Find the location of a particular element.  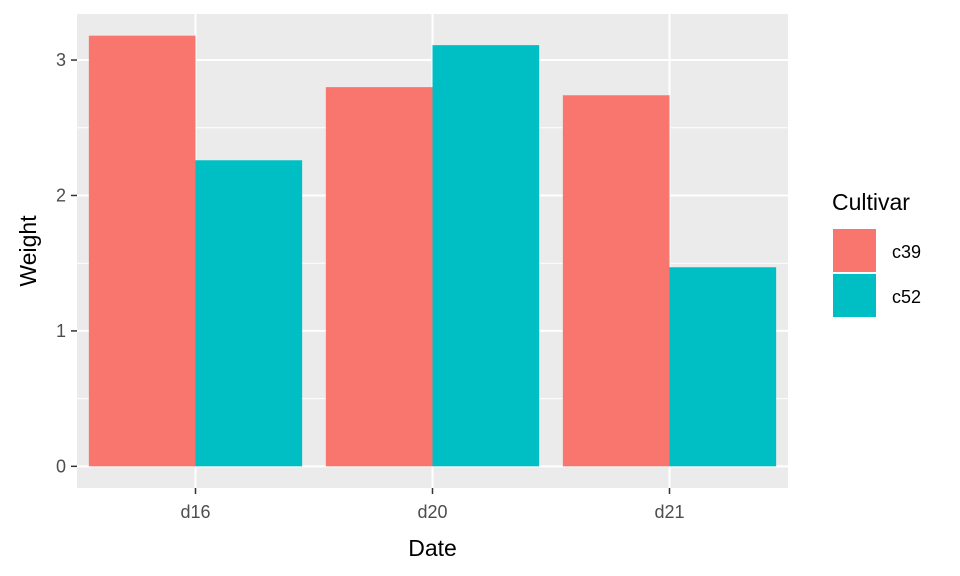

x-tick-label: d21 is located at coordinates (669, 512).